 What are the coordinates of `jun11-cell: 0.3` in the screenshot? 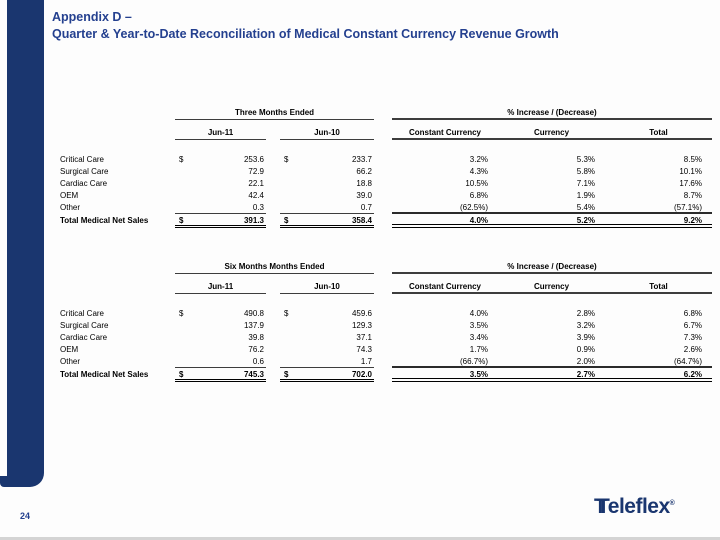 It's located at (220, 208).